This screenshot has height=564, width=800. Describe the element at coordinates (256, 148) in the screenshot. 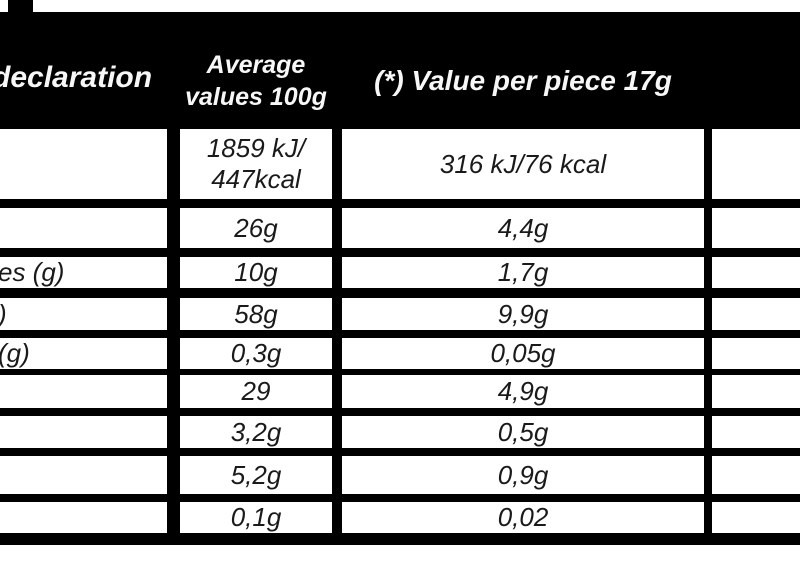

I see `energy-avg-line1: 1859 kJ/` at that location.